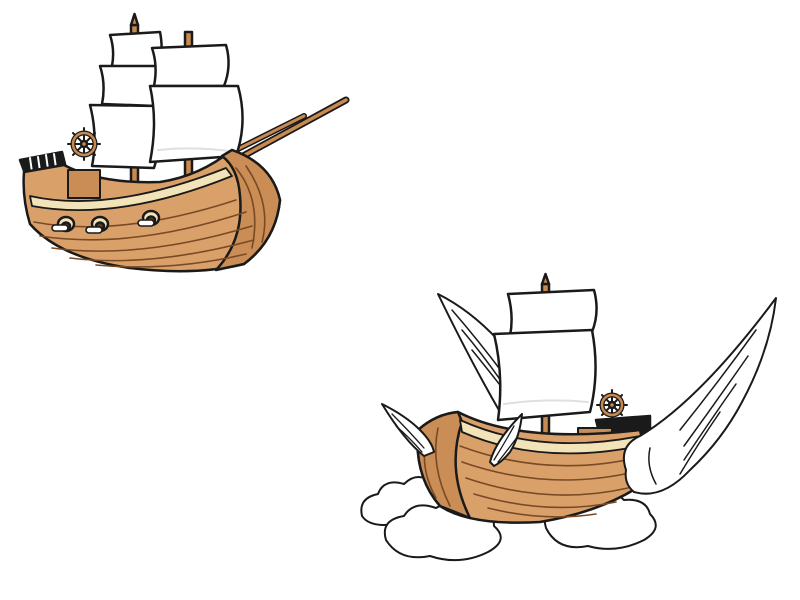 Image resolution: width=800 pixels, height=600 pixels. I want to click on bowsprit, so click(289, 131).